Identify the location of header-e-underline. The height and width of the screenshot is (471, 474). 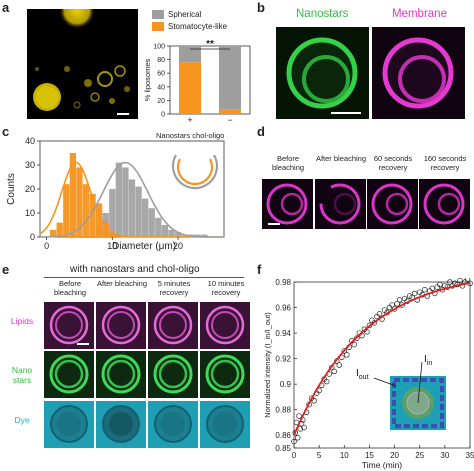
(144, 277).